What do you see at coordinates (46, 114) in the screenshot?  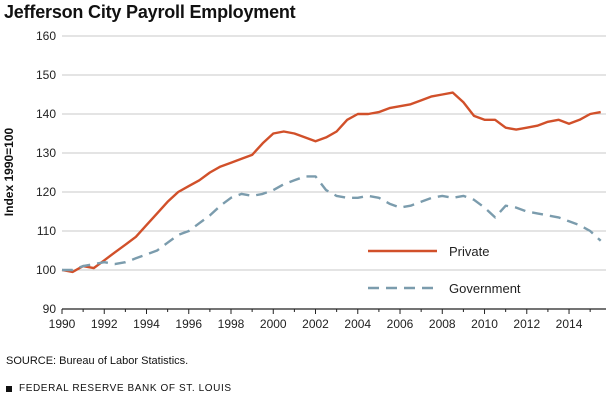 I see `y-tick-label-140: 140` at bounding box center [46, 114].